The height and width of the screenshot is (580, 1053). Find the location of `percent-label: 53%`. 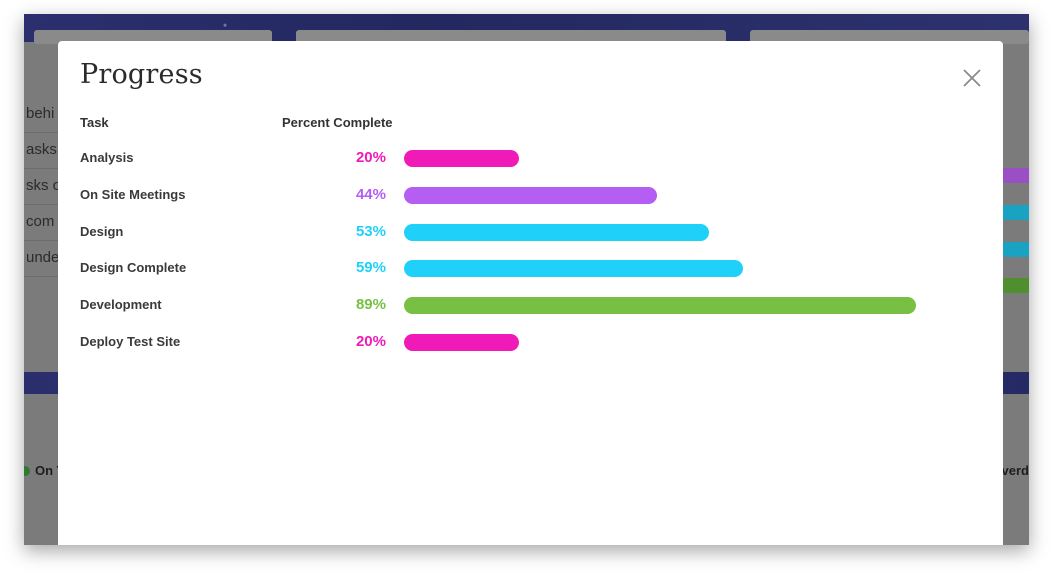

percent-label: 53% is located at coordinates (370, 231).